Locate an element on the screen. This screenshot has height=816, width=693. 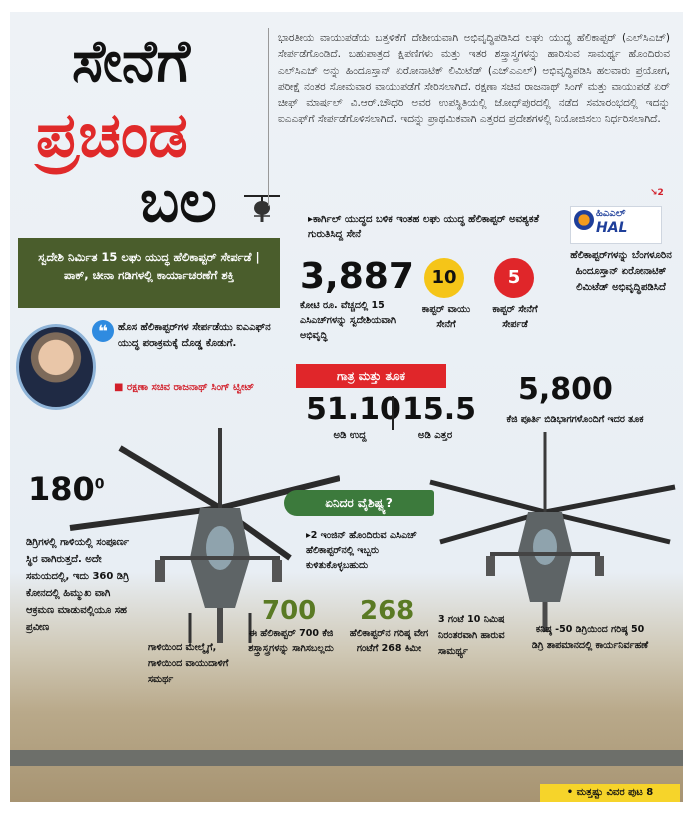
hal-logo-brand: HAL is located at coordinates (612, 228).